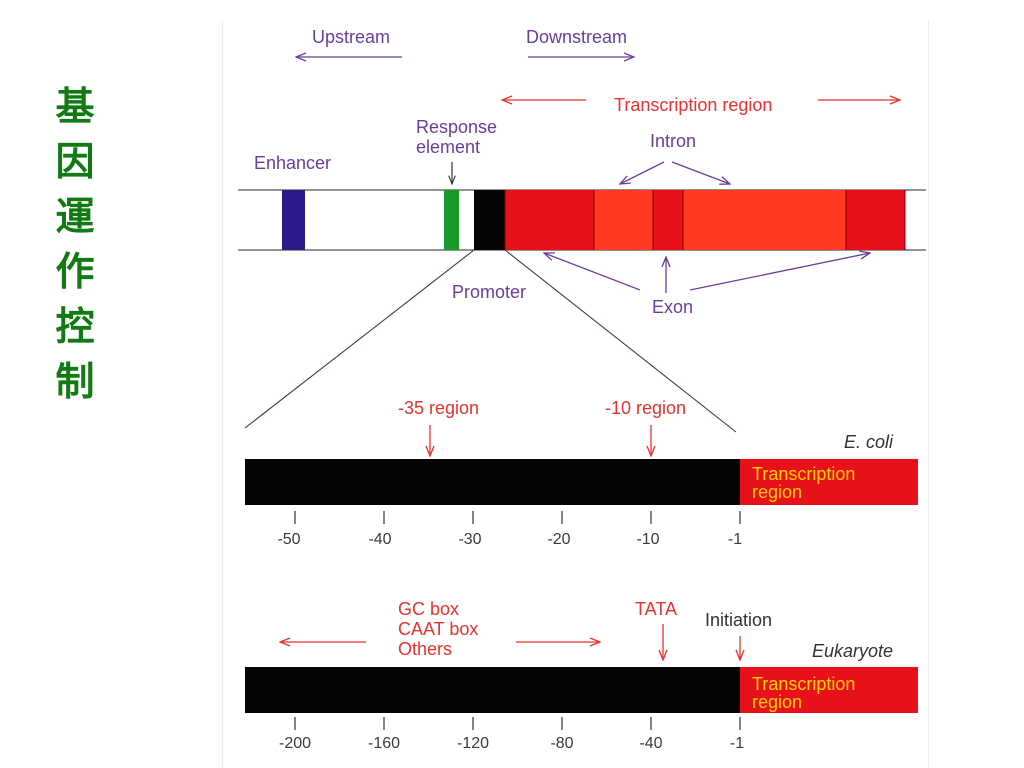 The image size is (1024, 768). What do you see at coordinates (75, 217) in the screenshot?
I see `title-char: 運` at bounding box center [75, 217].